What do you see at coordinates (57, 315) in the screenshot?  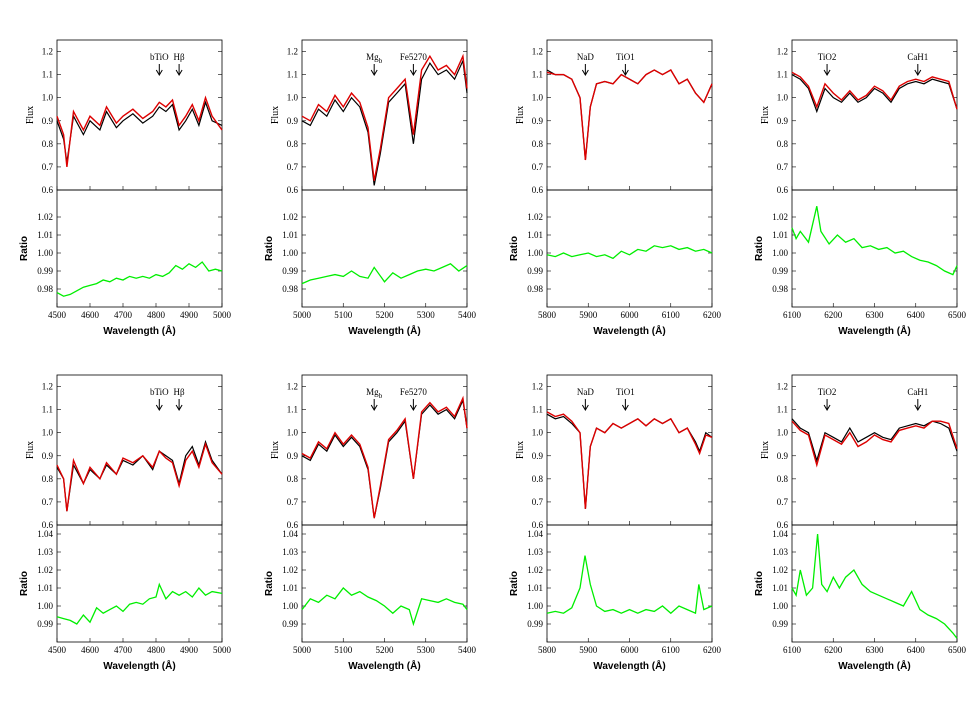 I see `xtick-label: 4500` at bounding box center [57, 315].